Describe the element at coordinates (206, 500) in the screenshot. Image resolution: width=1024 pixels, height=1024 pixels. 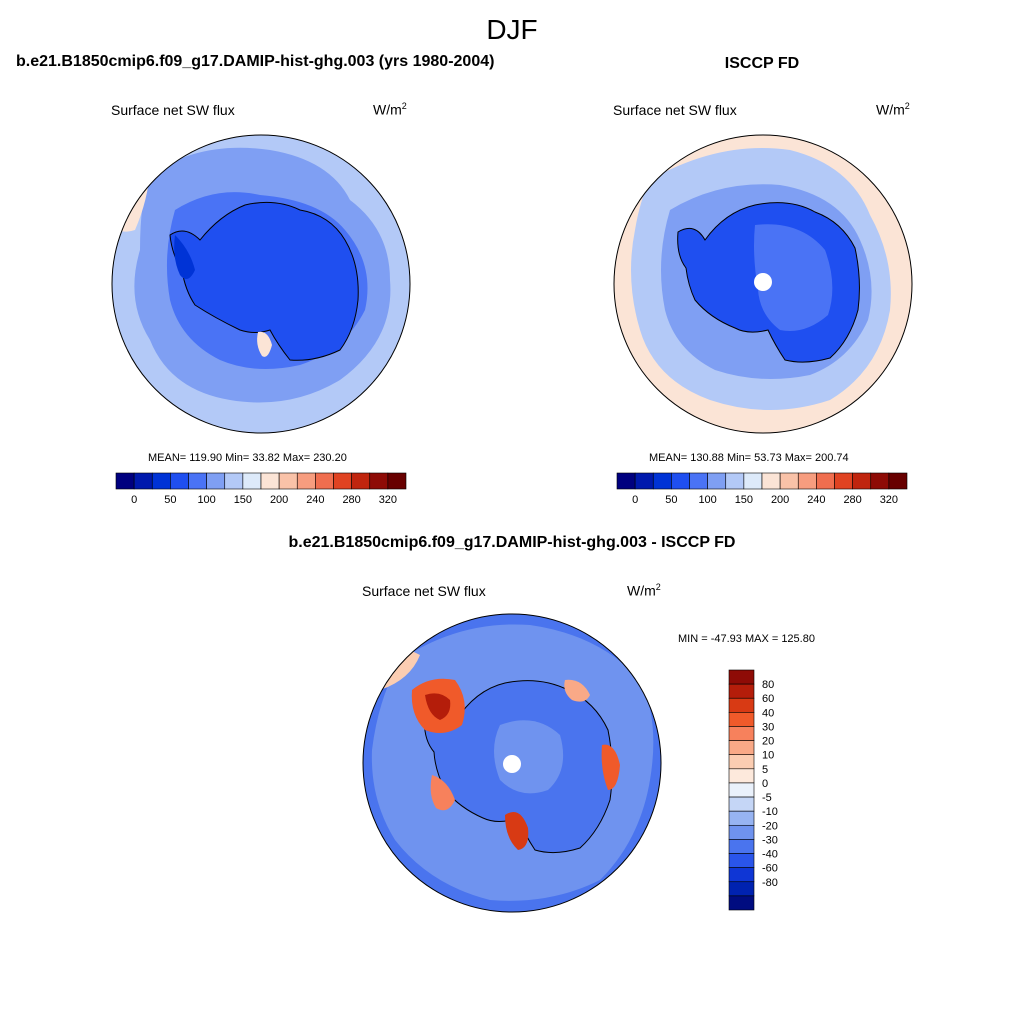
I see `panel1-colorbar-tick-label: 100` at that location.